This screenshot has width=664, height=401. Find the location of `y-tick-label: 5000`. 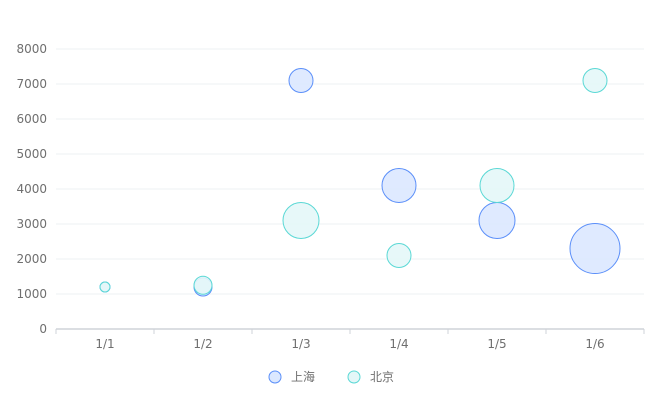

y-tick-label: 5000 is located at coordinates (31, 154).